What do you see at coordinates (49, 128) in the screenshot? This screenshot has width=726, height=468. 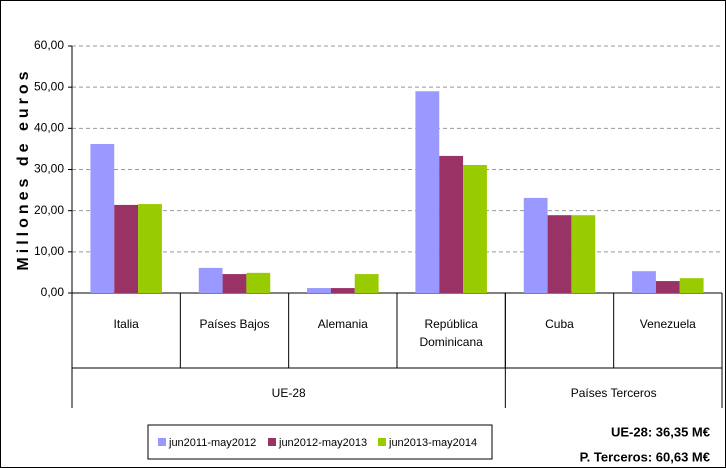 I see `y-tick-label: 40,00` at bounding box center [49, 128].